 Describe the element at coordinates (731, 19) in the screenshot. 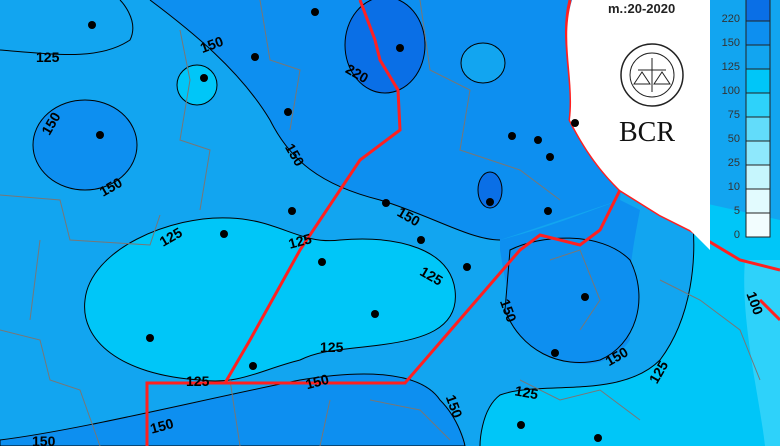

I see `legend-label: 220` at that location.